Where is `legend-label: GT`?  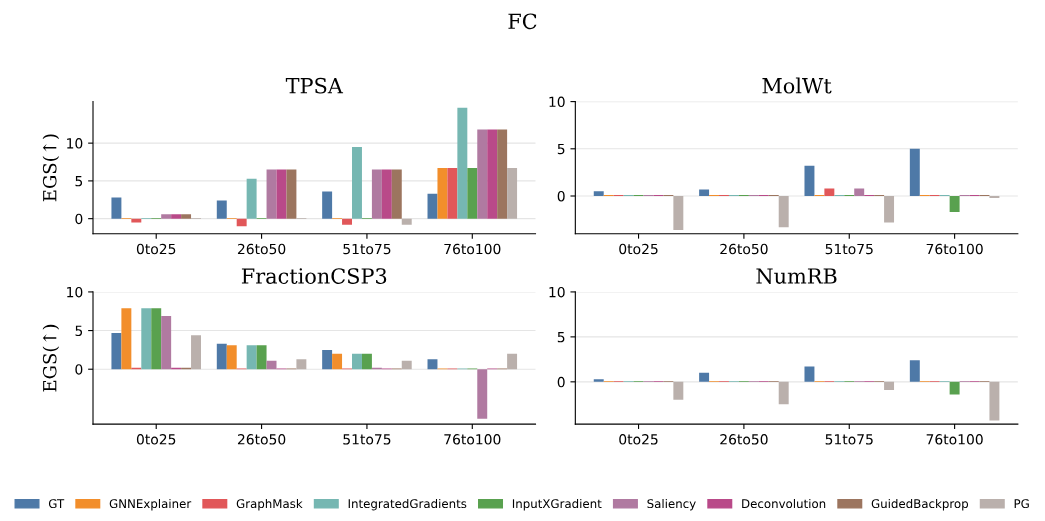
legend-label: GT is located at coordinates (56, 504).